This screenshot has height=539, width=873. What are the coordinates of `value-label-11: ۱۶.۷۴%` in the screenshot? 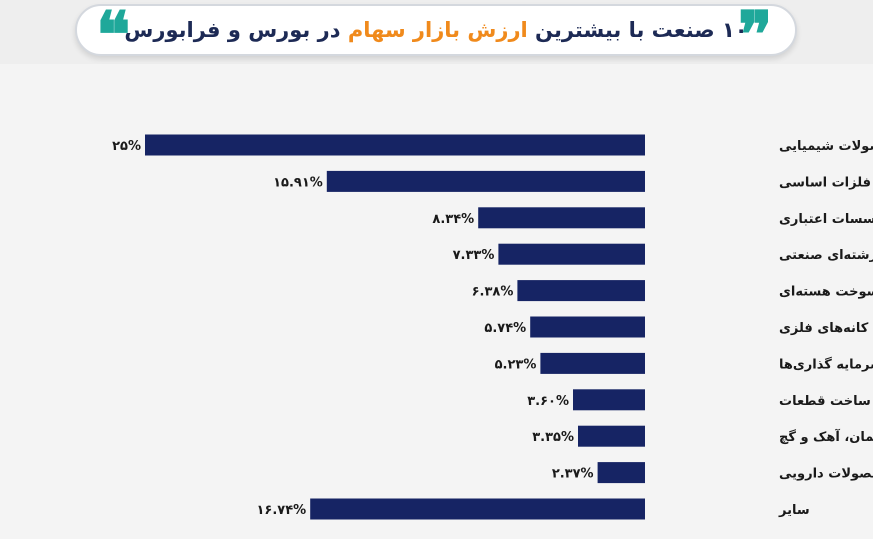 It's located at (281, 510).